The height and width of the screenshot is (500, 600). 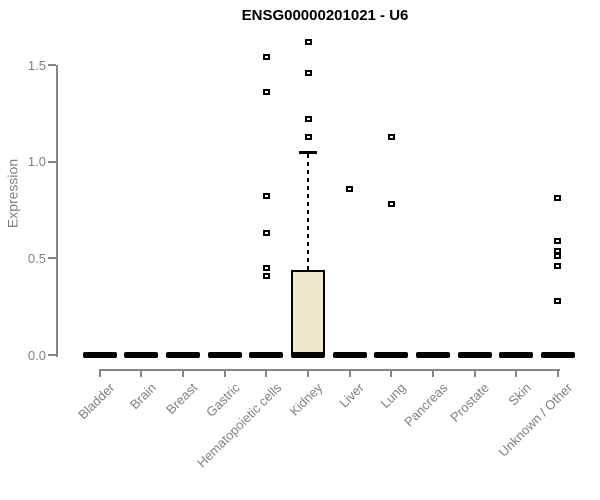 I want to click on box-kidney, so click(x=308, y=312).